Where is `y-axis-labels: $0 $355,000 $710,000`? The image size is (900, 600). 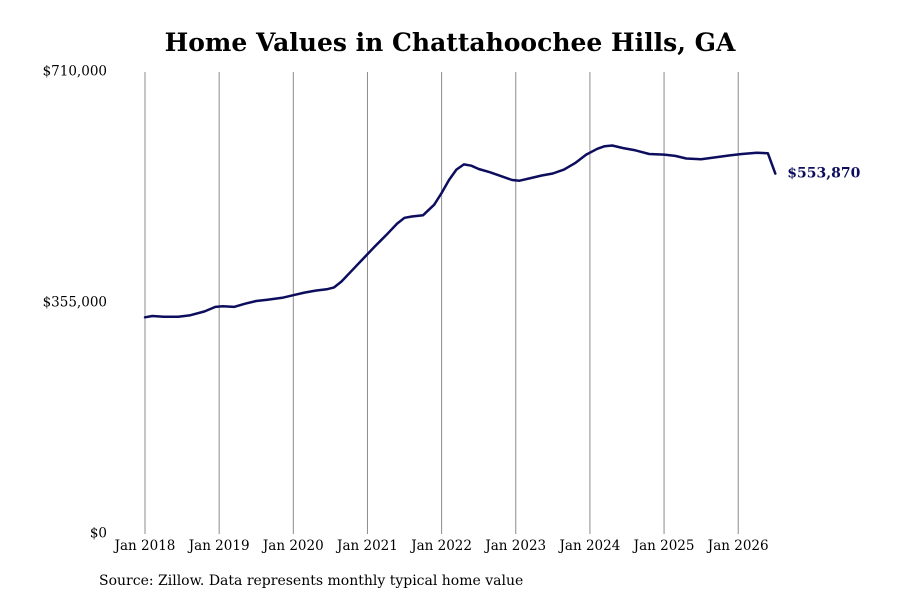 y-axis-labels: $0 $355,000 $710,000 is located at coordinates (75, 303).